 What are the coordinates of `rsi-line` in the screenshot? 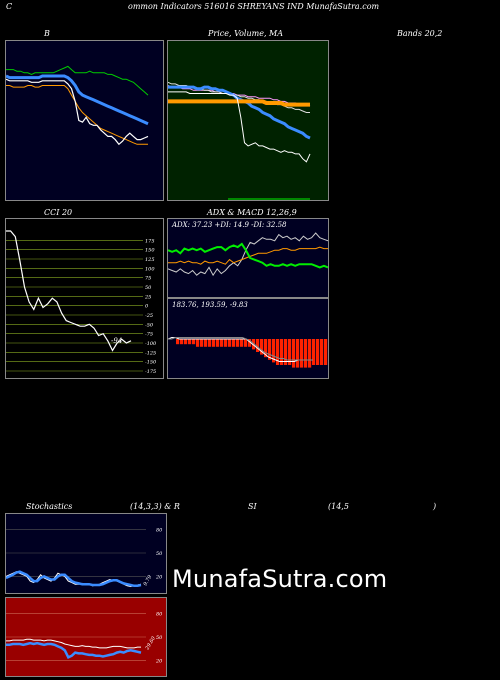 It's located at (73, 643).